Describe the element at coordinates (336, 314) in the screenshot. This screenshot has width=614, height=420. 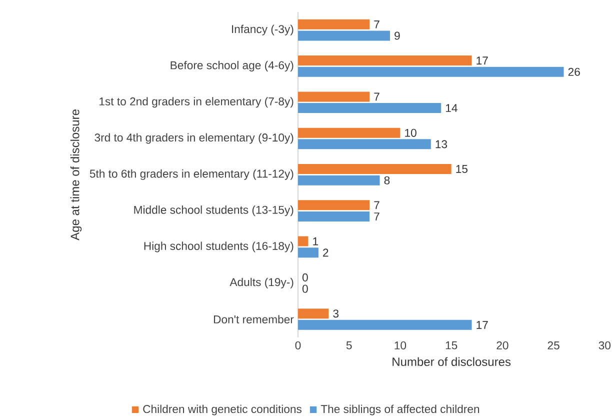
I see `data-label: 3` at that location.